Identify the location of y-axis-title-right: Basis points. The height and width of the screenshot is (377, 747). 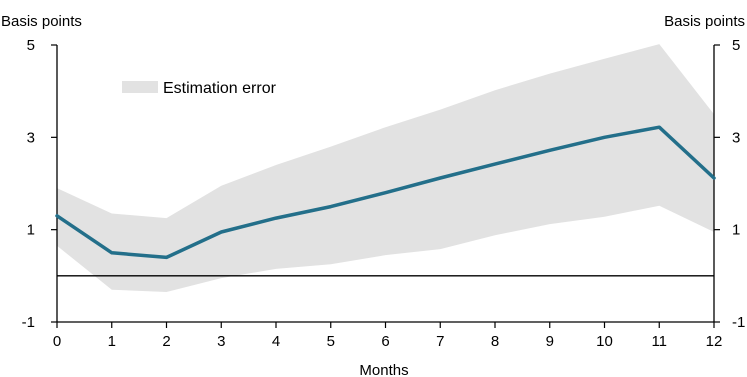
(704, 21).